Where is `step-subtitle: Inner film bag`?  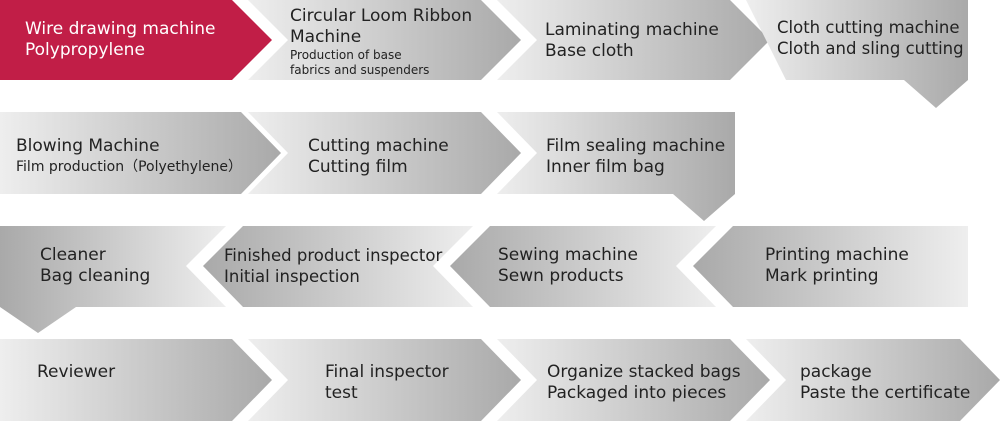 step-subtitle: Inner film bag is located at coordinates (605, 167).